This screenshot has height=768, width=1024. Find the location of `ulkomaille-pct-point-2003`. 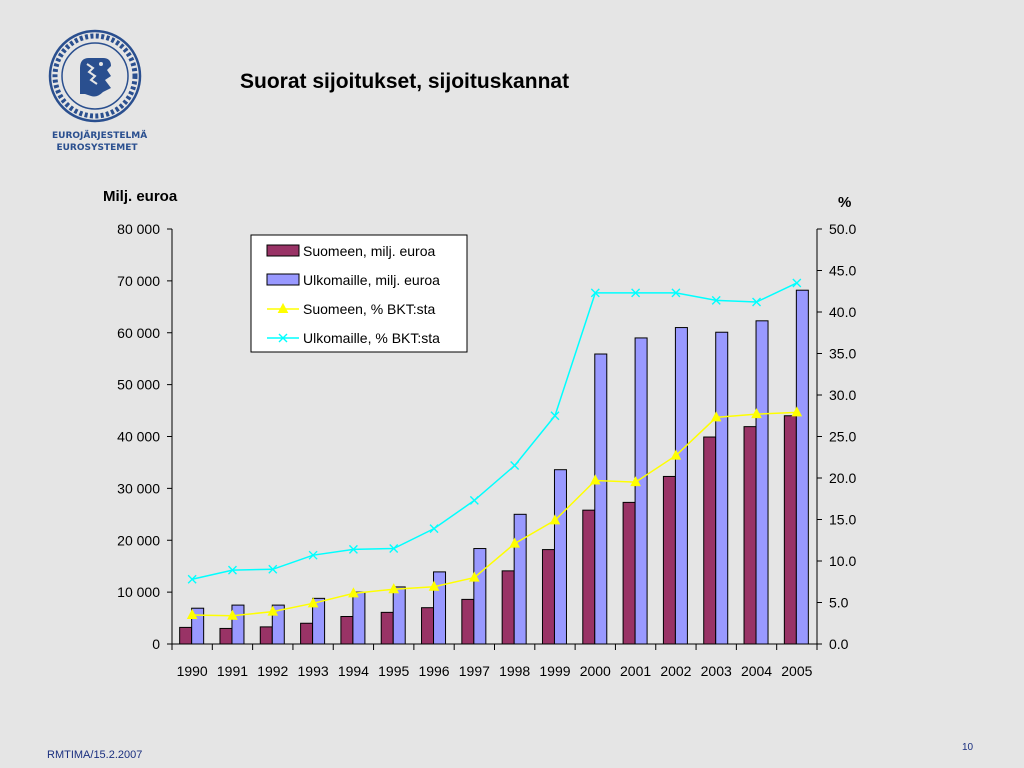

ulkomaille-pct-point-2003 is located at coordinates (716, 300).